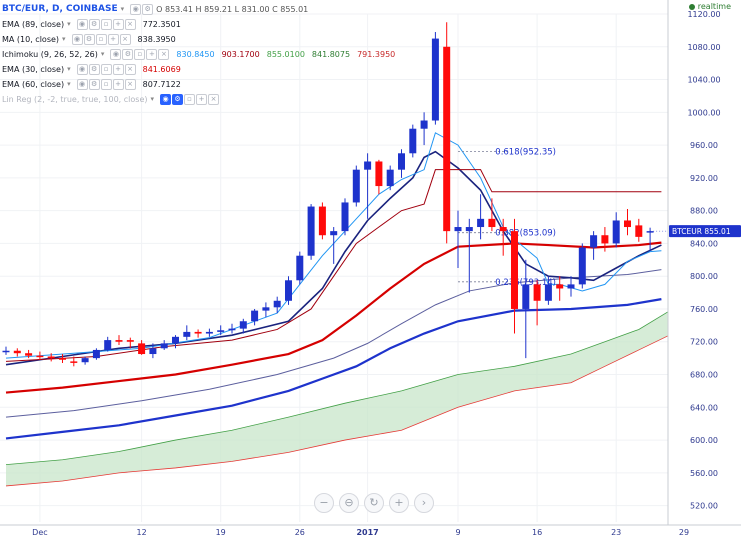 Image resolution: width=741 pixels, height=542 pixels. Describe the element at coordinates (33, 84) in the screenshot. I see `indicator-label: EMA (60, close)` at that location.